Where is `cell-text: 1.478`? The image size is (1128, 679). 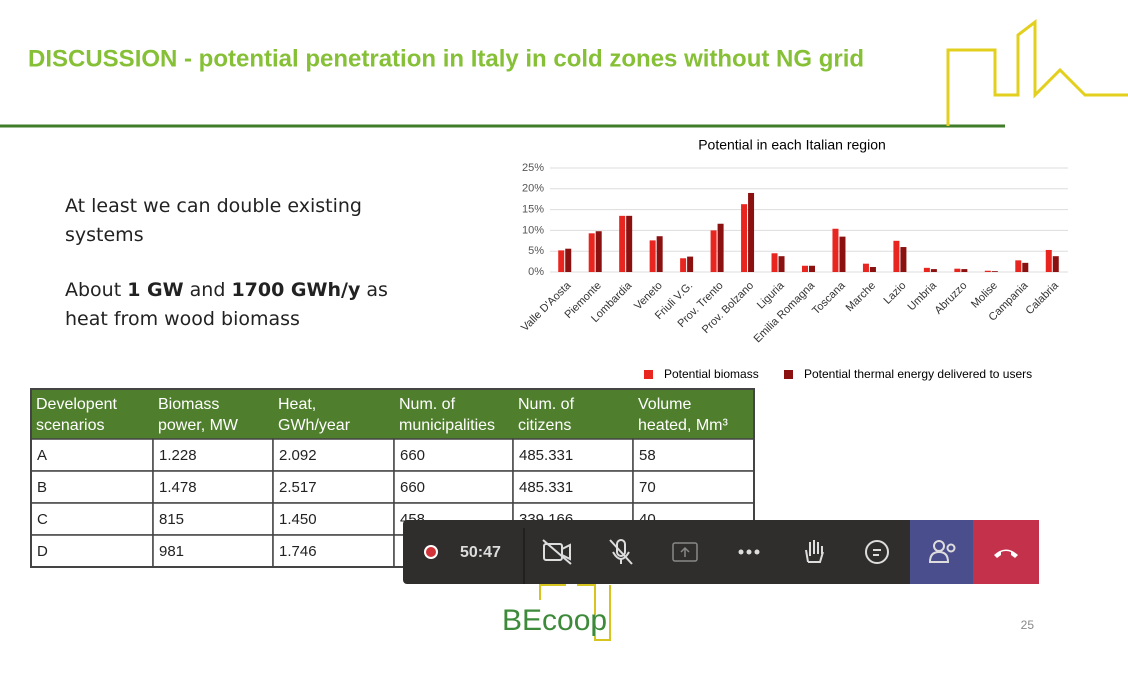
cell-text: 1.478 is located at coordinates (178, 487).